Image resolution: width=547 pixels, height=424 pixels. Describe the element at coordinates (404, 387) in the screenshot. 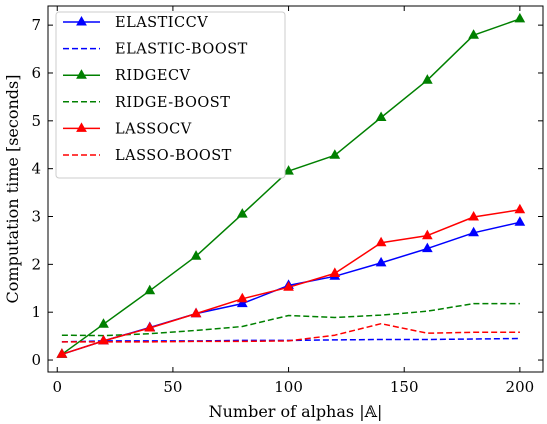

I see `x-tick-label: 150` at that location.